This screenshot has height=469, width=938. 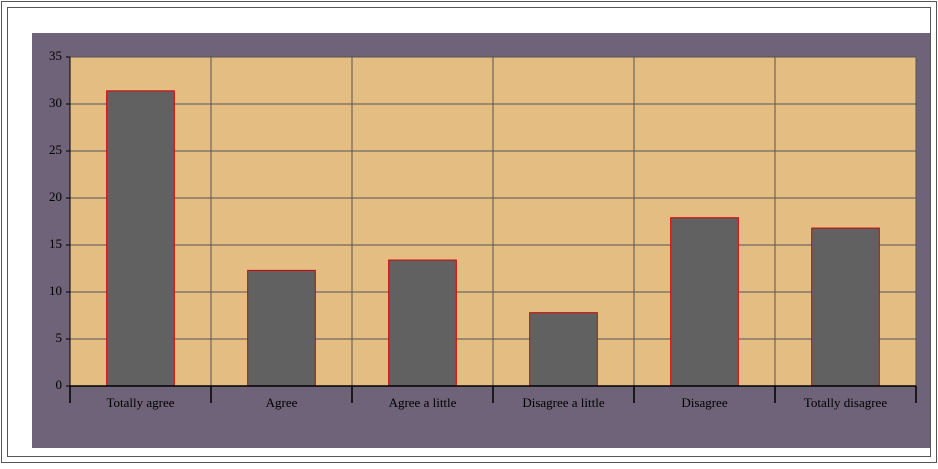 I want to click on y-tick-label: 35, so click(x=55, y=55).